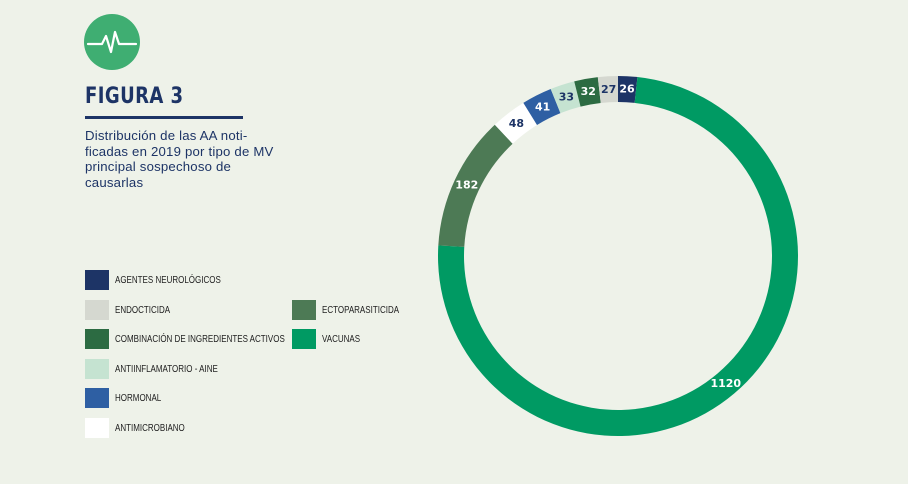 The height and width of the screenshot is (484, 908). I want to click on legend-item: Antiinflamatorio - AINE, so click(164, 369).